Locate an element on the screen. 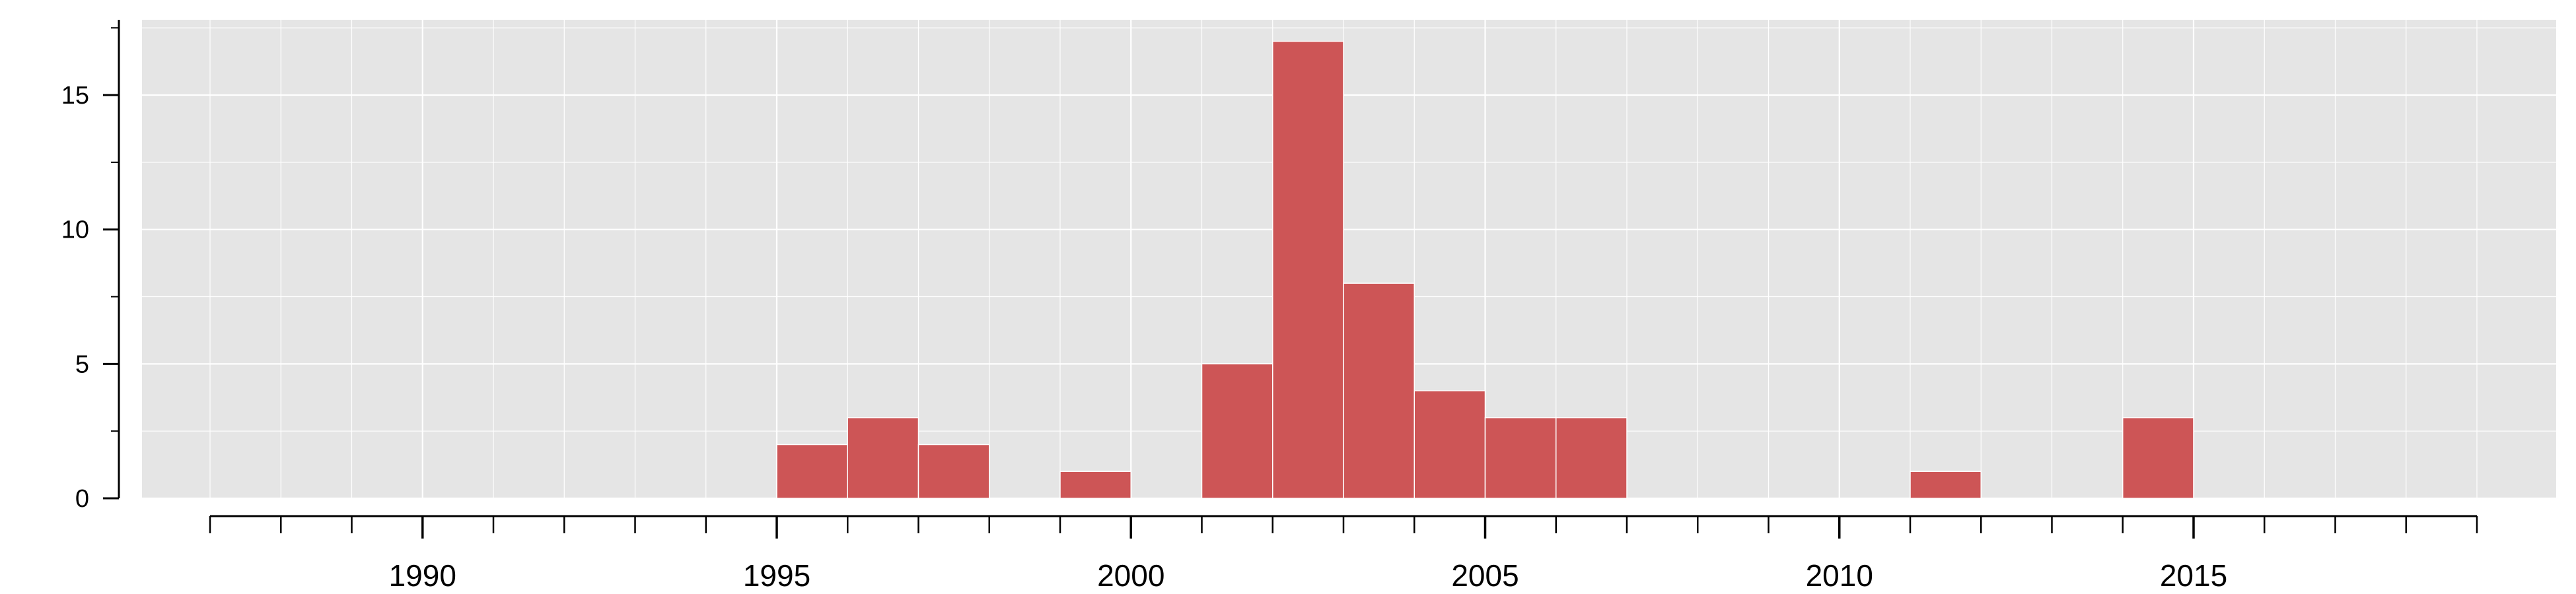 The width and height of the screenshot is (2576, 594). y-tick-label: 0 is located at coordinates (82, 499).